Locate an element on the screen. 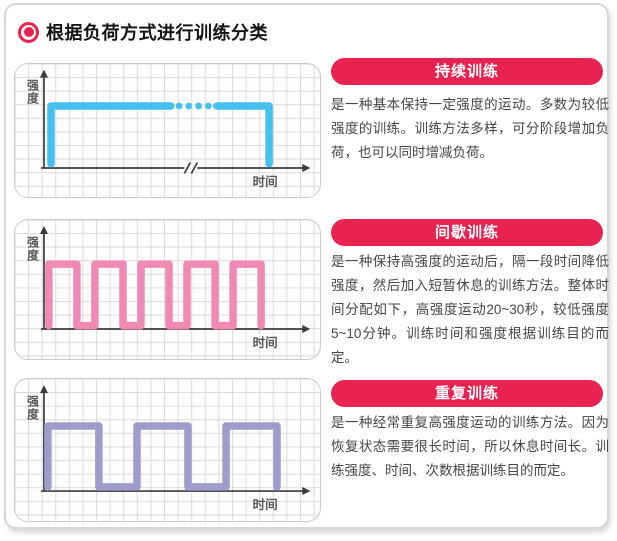 The image size is (617, 541). chart-panel-continuous-training: 强度时间 is located at coordinates (167, 130).